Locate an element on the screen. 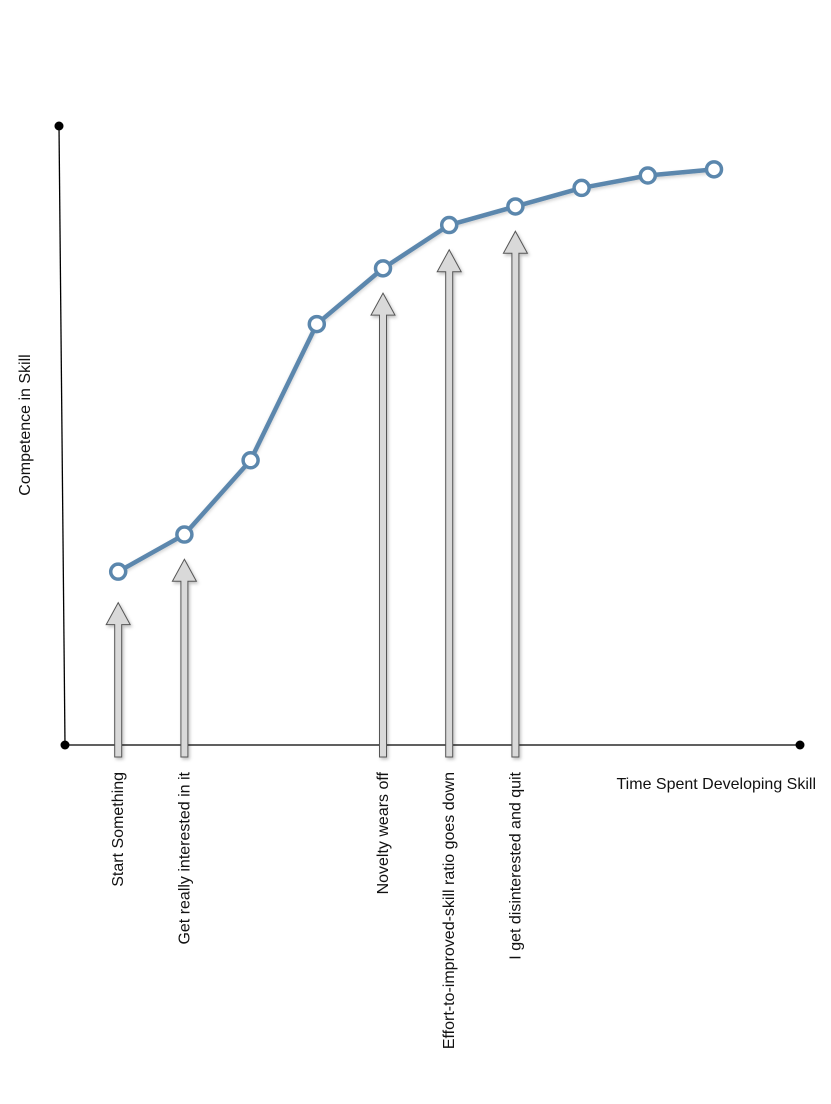 This screenshot has width=831, height=1104. annotation-label: Start Something is located at coordinates (118, 829).